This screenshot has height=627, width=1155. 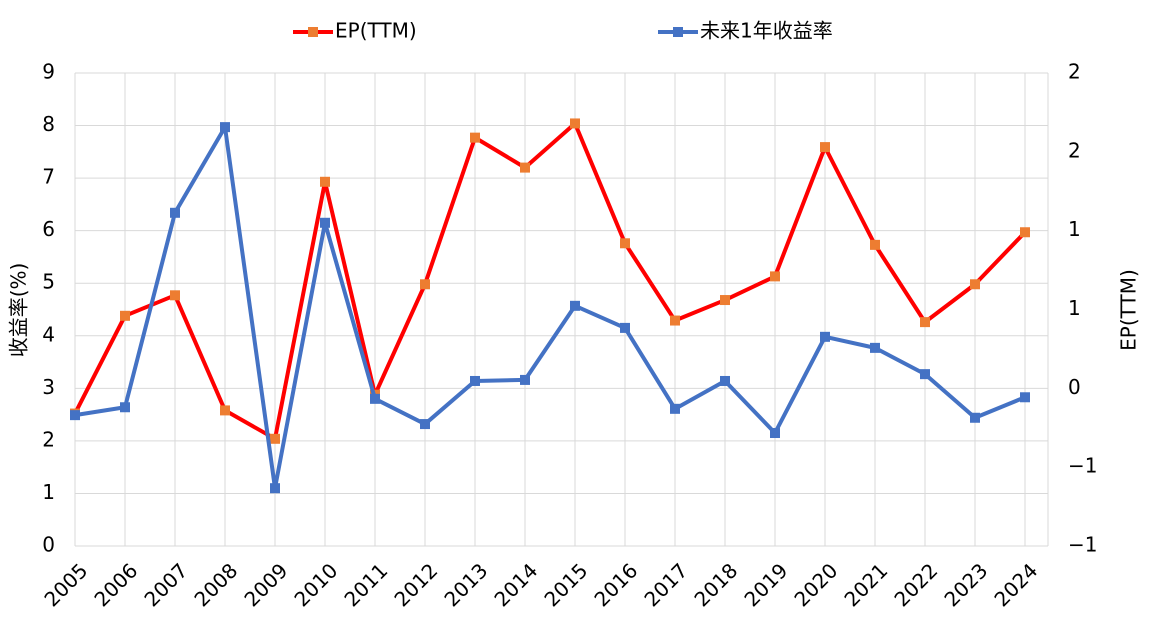 I want to click on x-tick-label: 2014, so click(x=515, y=584).